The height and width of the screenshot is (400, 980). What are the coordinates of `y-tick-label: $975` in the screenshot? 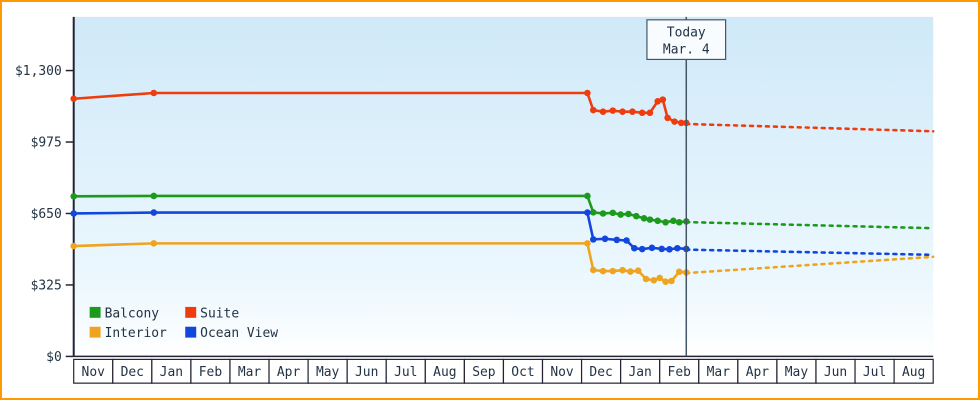 It's located at (46, 143).